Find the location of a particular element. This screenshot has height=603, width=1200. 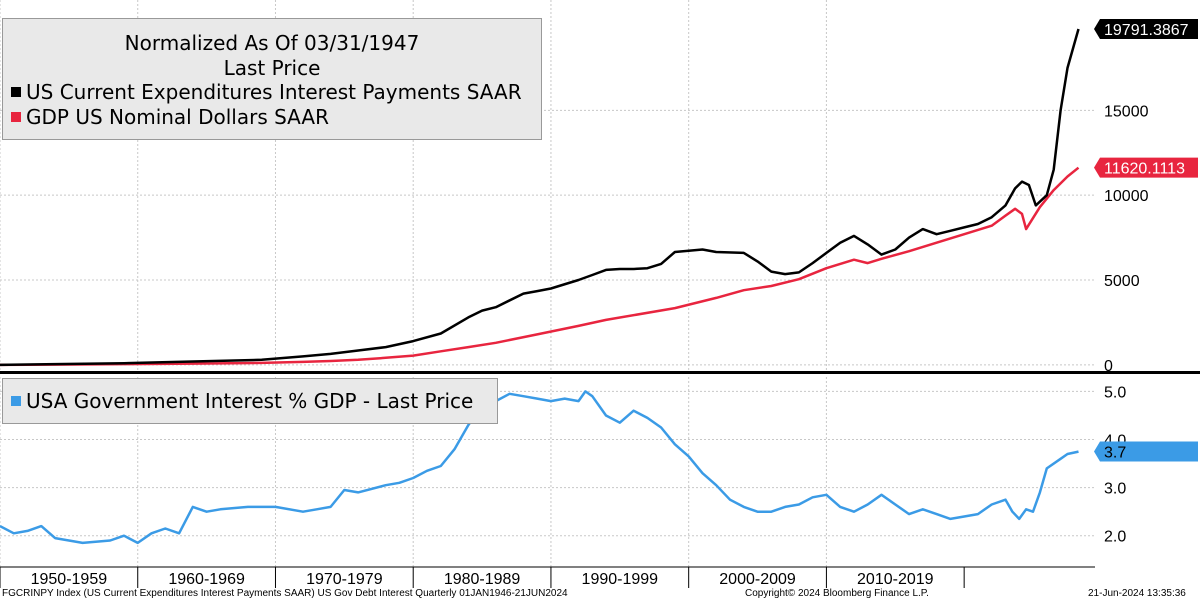

blue-swatch-icon is located at coordinates (16, 401).